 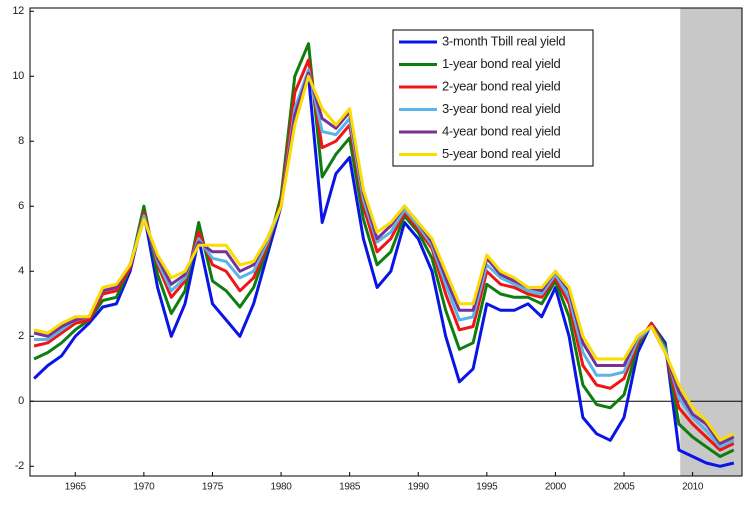 What do you see at coordinates (501, 153) in the screenshot?
I see `legend-label: 5-year bond real yield` at bounding box center [501, 153].